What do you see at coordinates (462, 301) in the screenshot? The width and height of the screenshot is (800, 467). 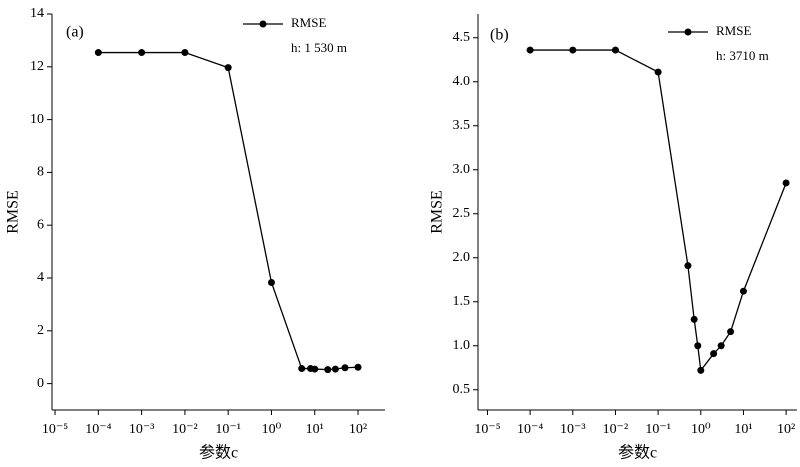 I see `y-tick-label: 1.5` at bounding box center [462, 301].